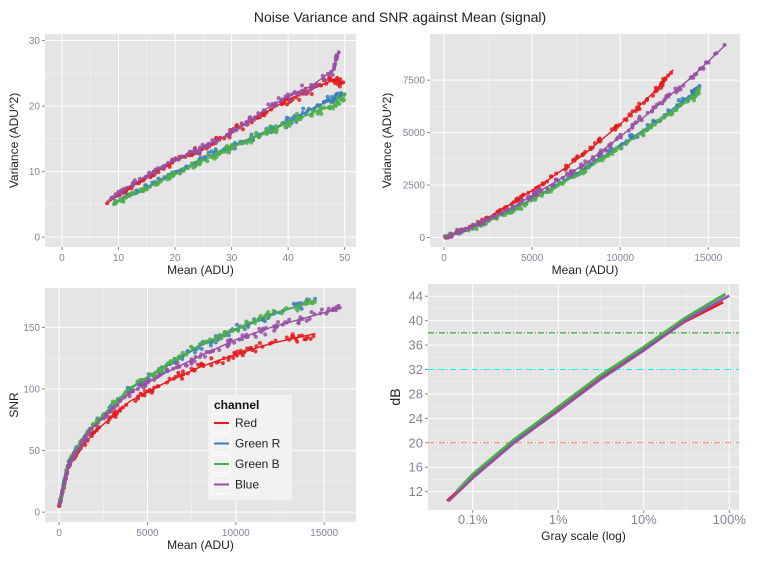 This screenshot has width=768, height=564. I want to click on legend-label: Blue, so click(247, 485).